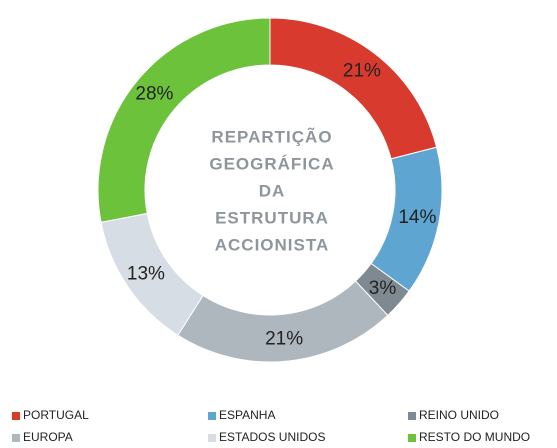  Describe the element at coordinates (146, 273) in the screenshot. I see `value-label: 13%` at that location.